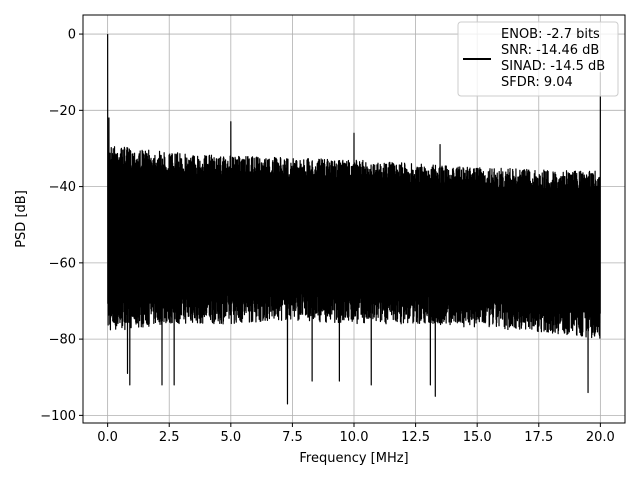  Describe the element at coordinates (292, 437) in the screenshot. I see `x-tick-label: 7.5` at that location.